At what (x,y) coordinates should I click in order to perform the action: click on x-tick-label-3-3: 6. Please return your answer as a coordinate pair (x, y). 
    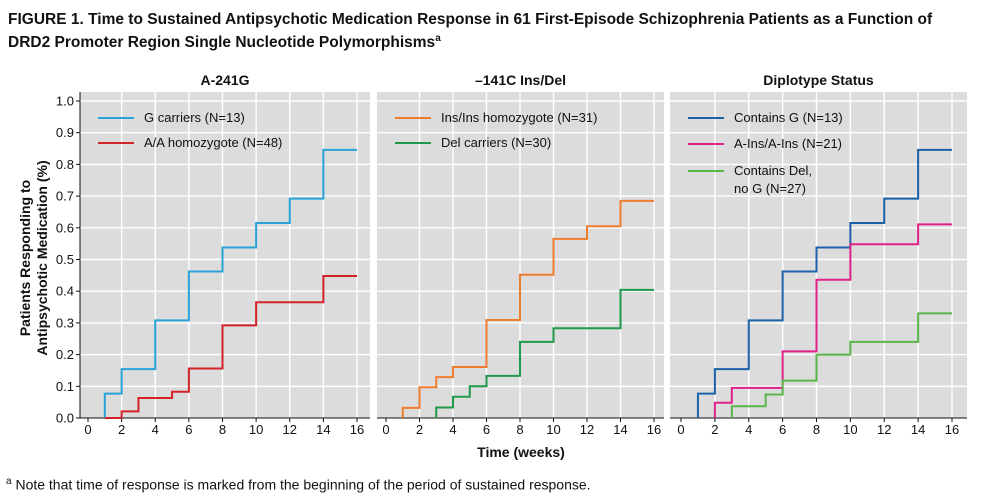
    Looking at the image, I should click on (782, 429).